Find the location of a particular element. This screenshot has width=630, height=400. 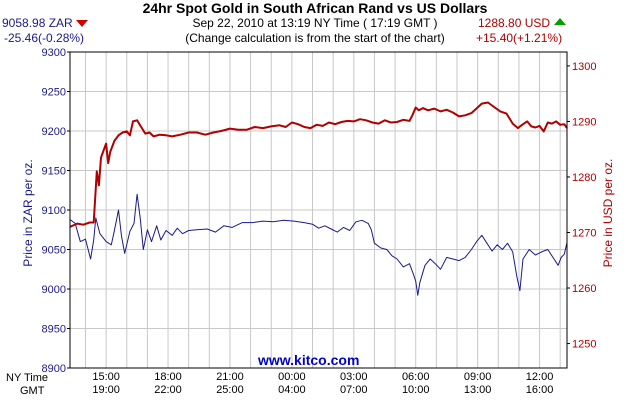

x-tick-ny: 09:00 is located at coordinates (478, 377).